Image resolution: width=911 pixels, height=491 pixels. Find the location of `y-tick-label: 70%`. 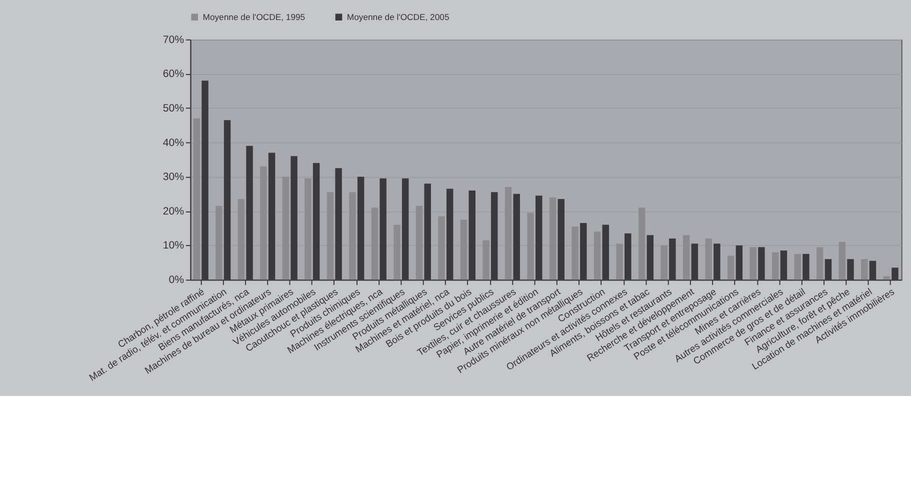

y-tick-label: 70% is located at coordinates (173, 40).